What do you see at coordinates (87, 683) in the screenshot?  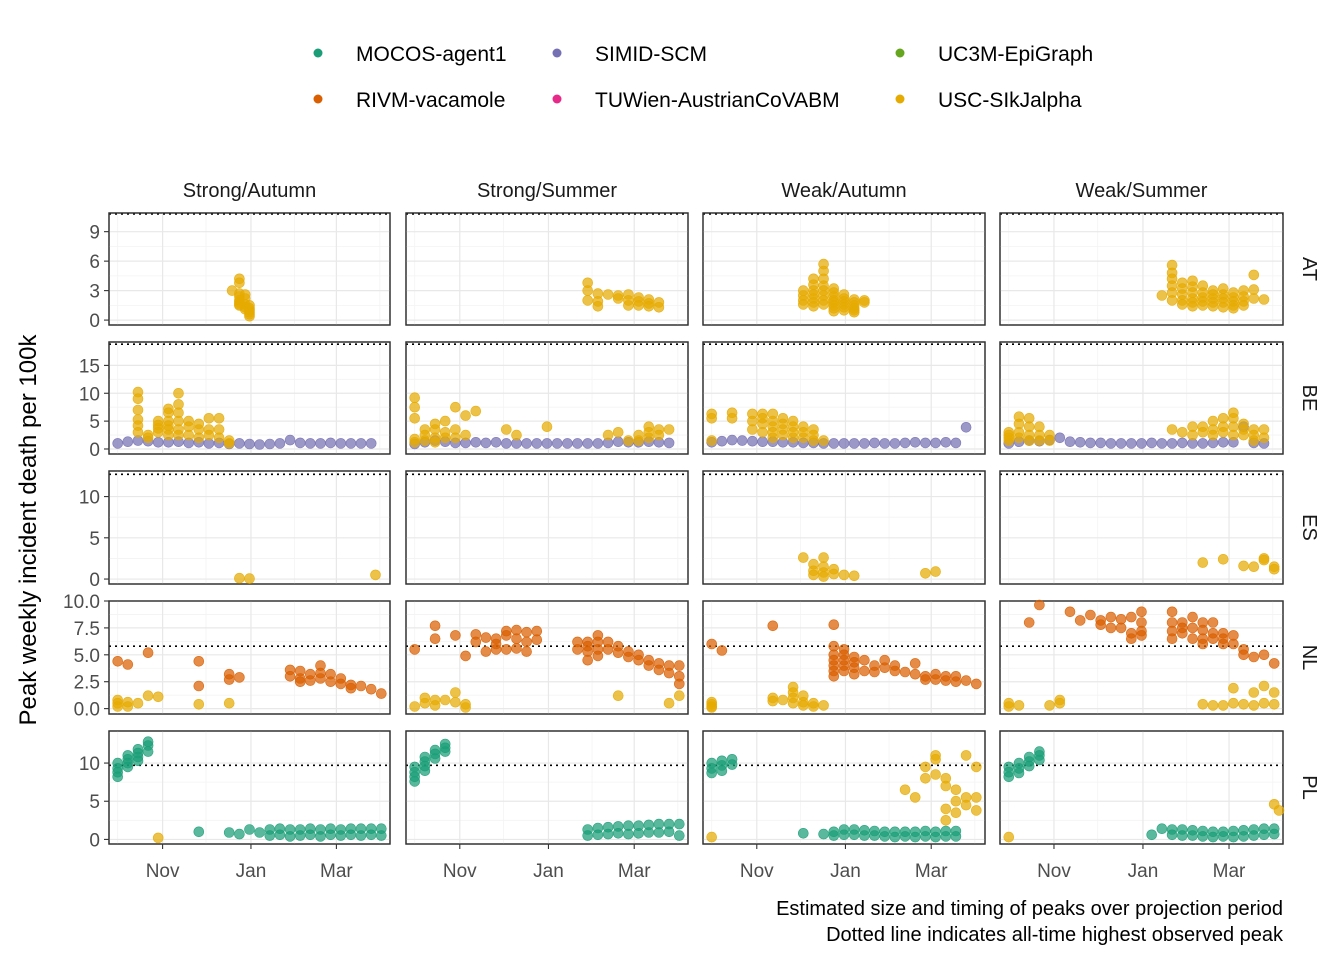 I see `y-tick-label: 2.5` at bounding box center [87, 683].